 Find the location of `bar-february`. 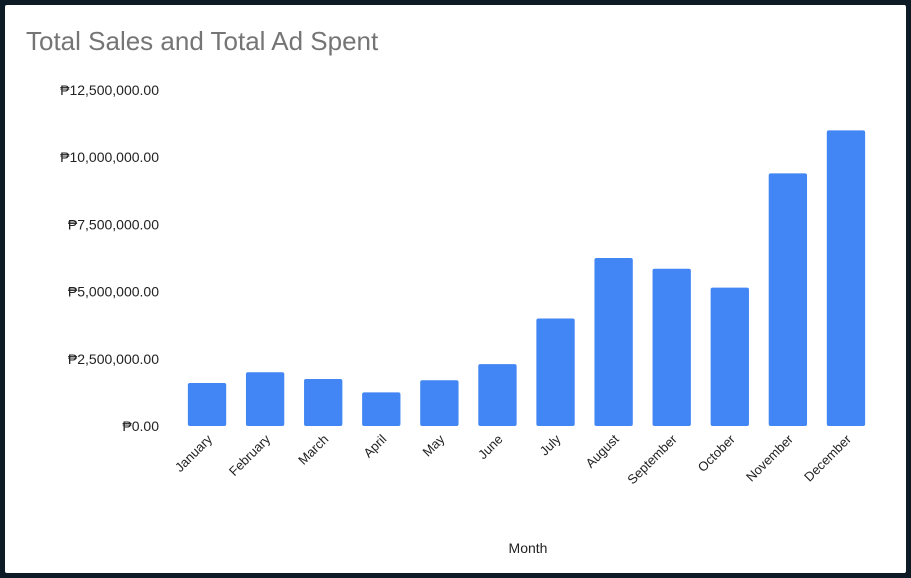

bar-february is located at coordinates (265, 399).